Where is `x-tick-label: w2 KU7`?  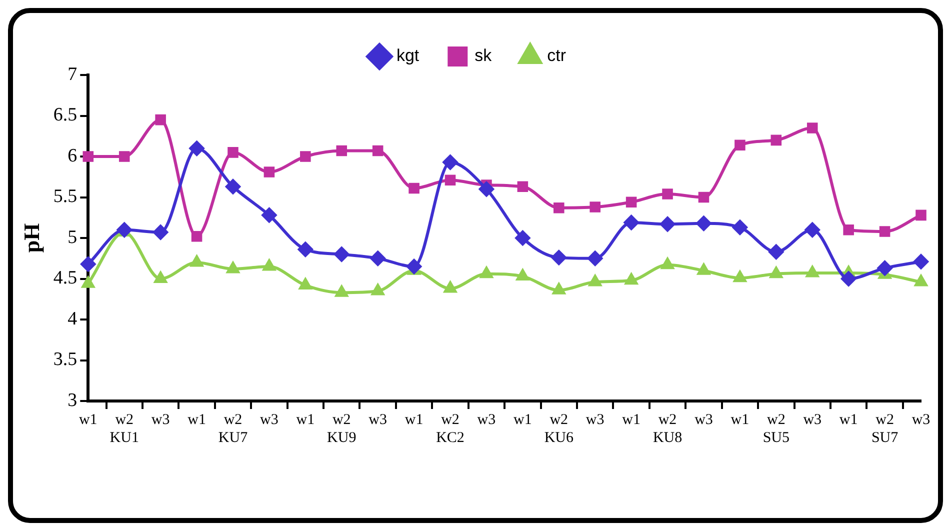 x-tick-label: w2 KU7 is located at coordinates (233, 429).